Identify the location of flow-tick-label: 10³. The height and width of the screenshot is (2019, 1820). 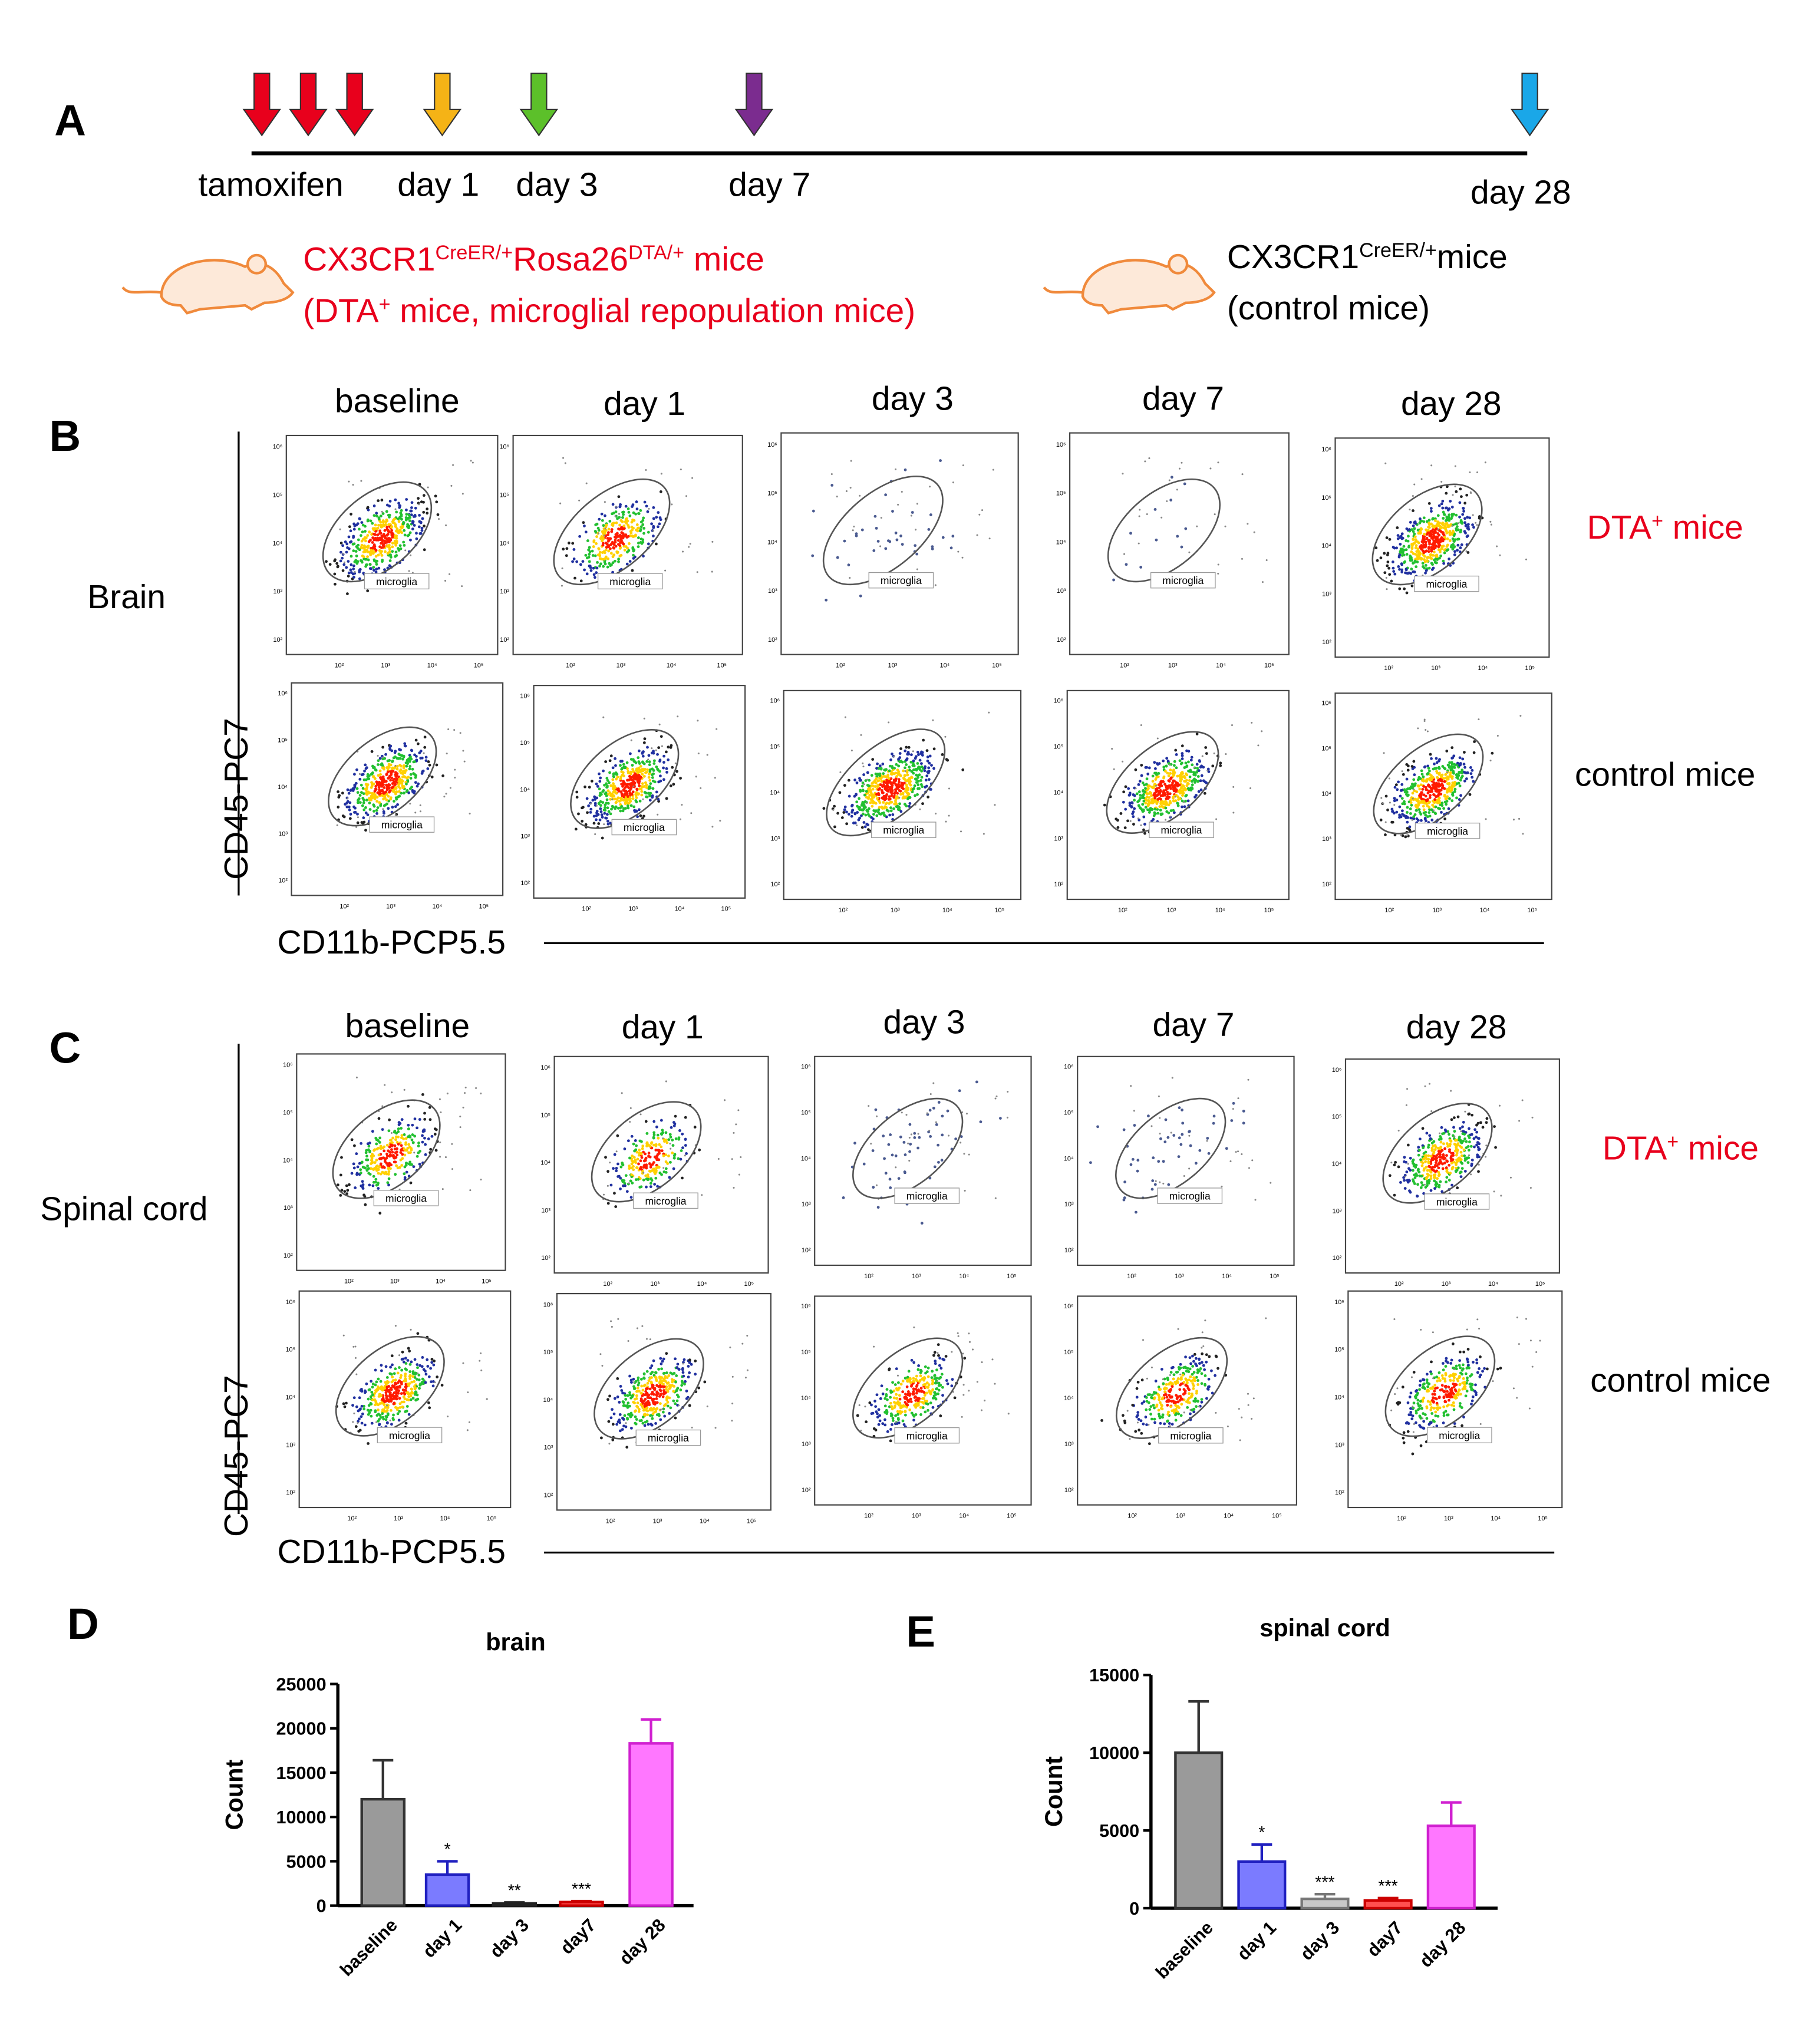
(1061, 591).